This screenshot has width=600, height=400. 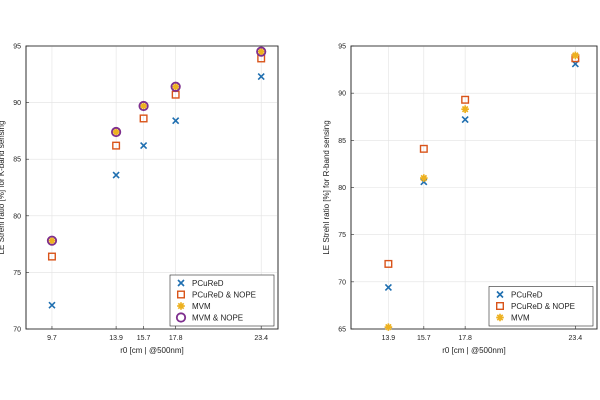 What do you see at coordinates (342, 330) in the screenshot?
I see `y-tick-label: 65` at bounding box center [342, 330].